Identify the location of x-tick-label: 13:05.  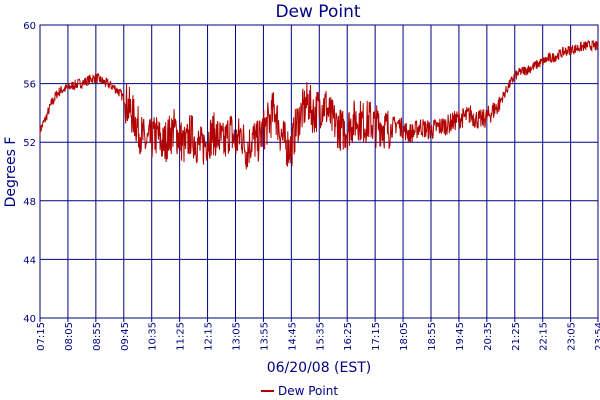
(236, 336).